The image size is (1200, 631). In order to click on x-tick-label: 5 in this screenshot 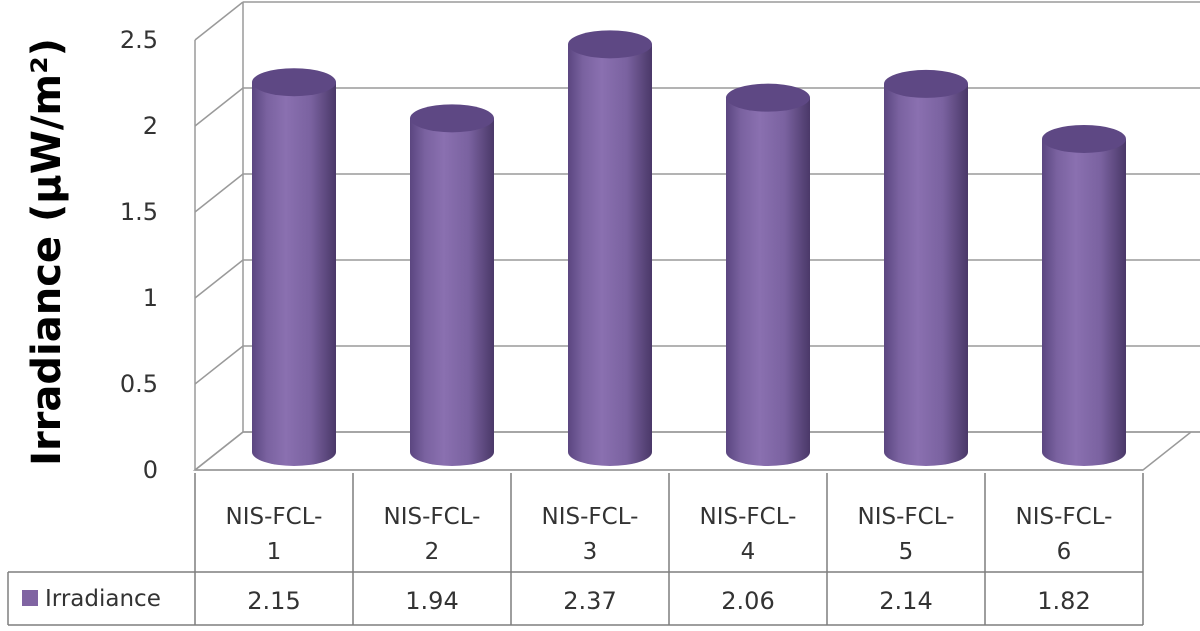, I will do `click(906, 552)`.